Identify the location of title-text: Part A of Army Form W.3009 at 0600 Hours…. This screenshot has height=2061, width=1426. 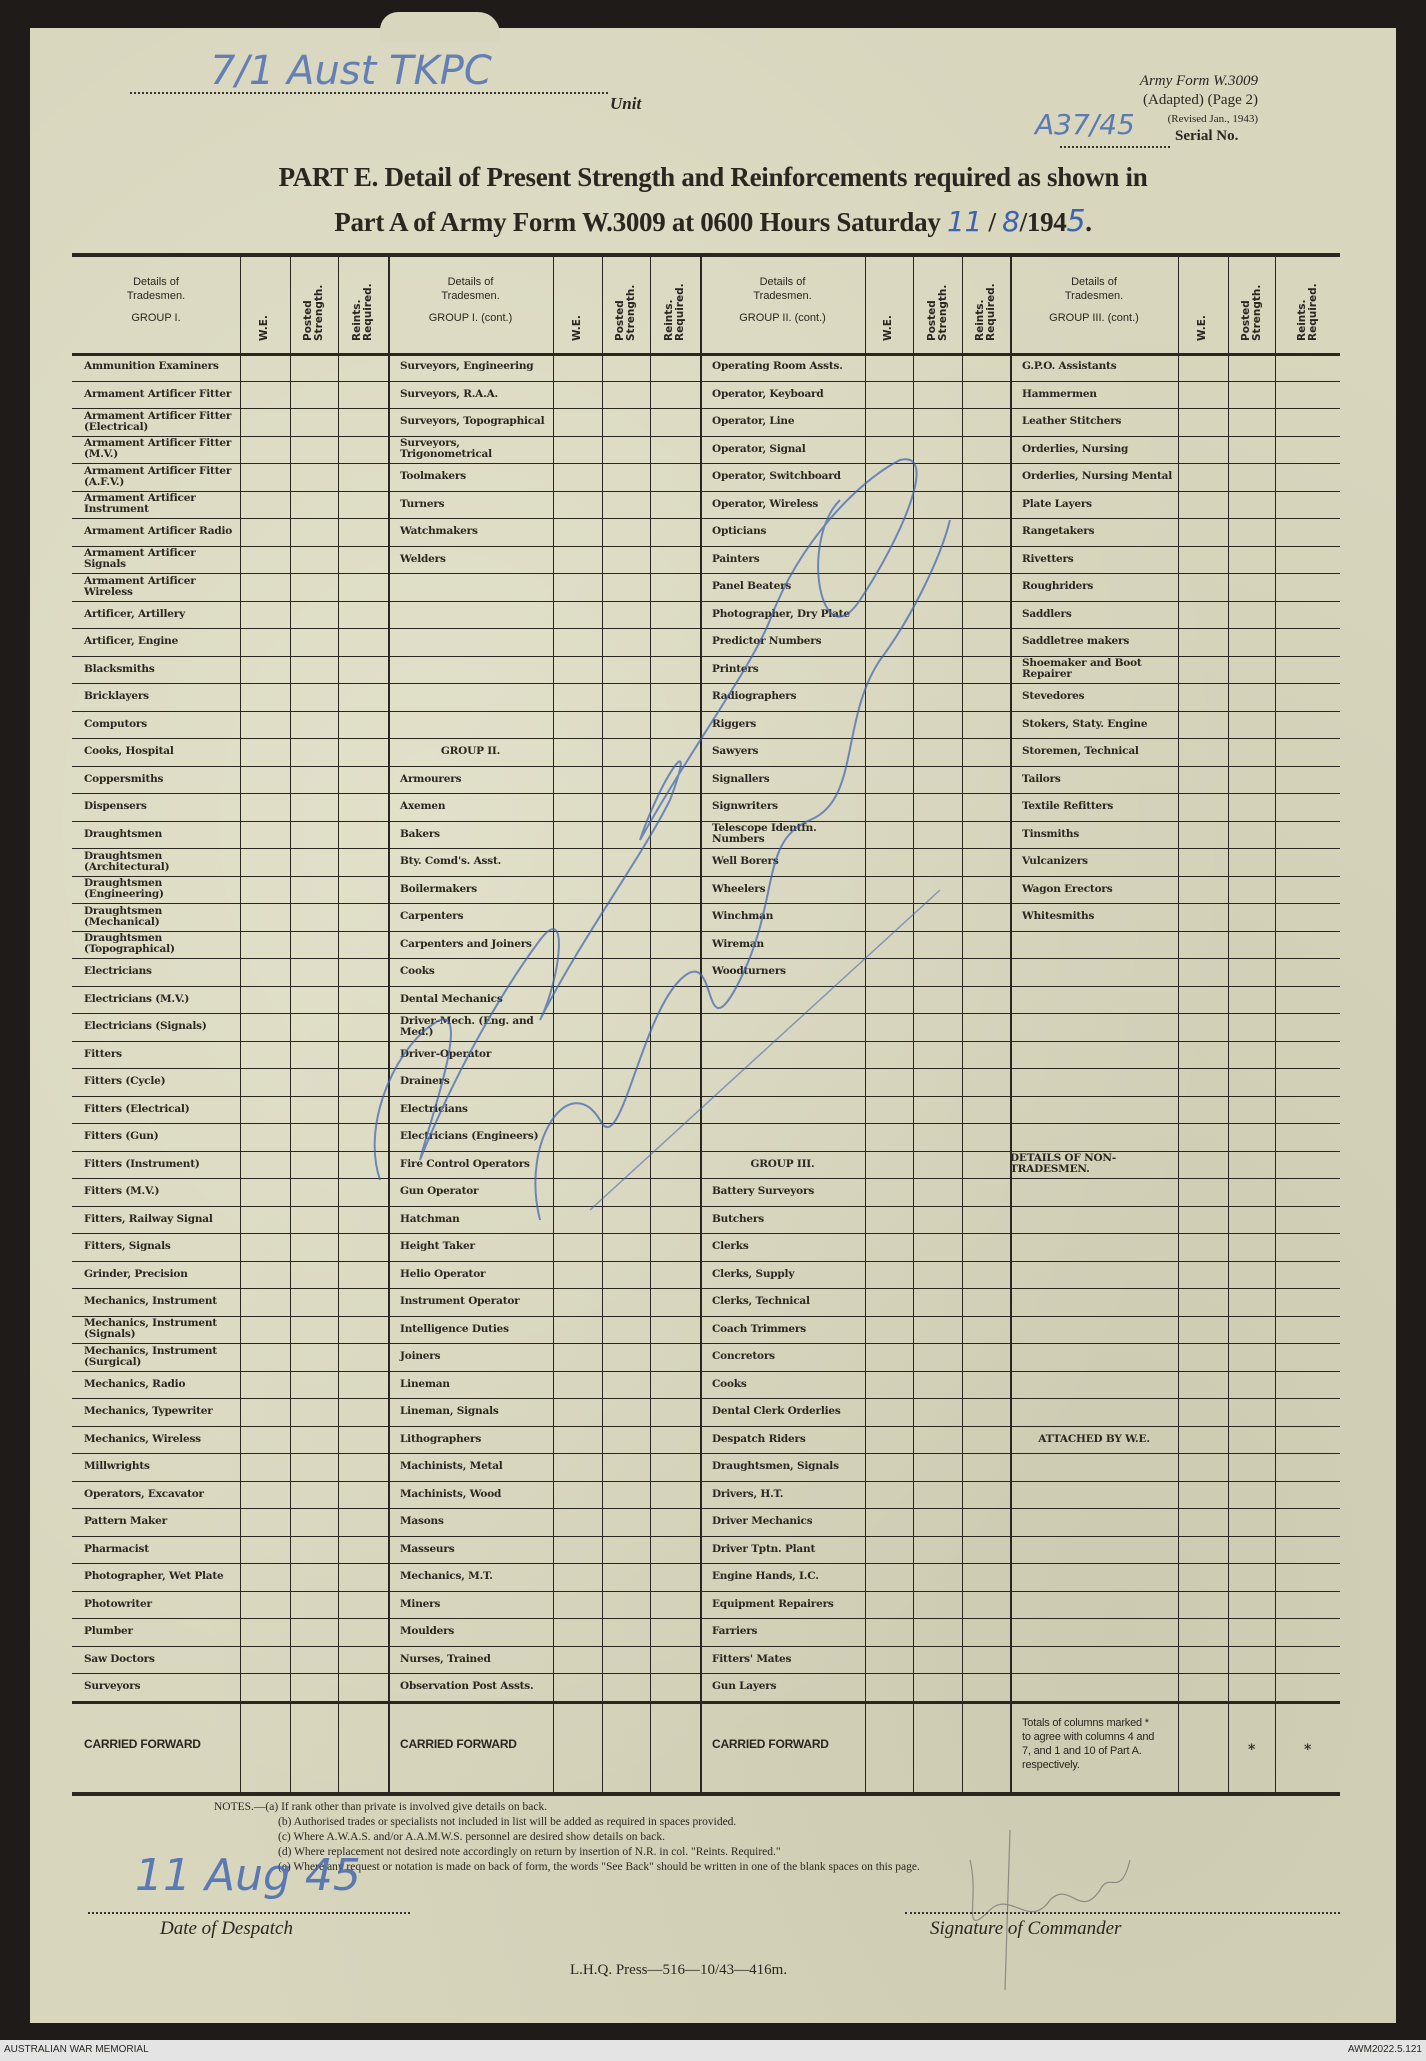
(637, 222).